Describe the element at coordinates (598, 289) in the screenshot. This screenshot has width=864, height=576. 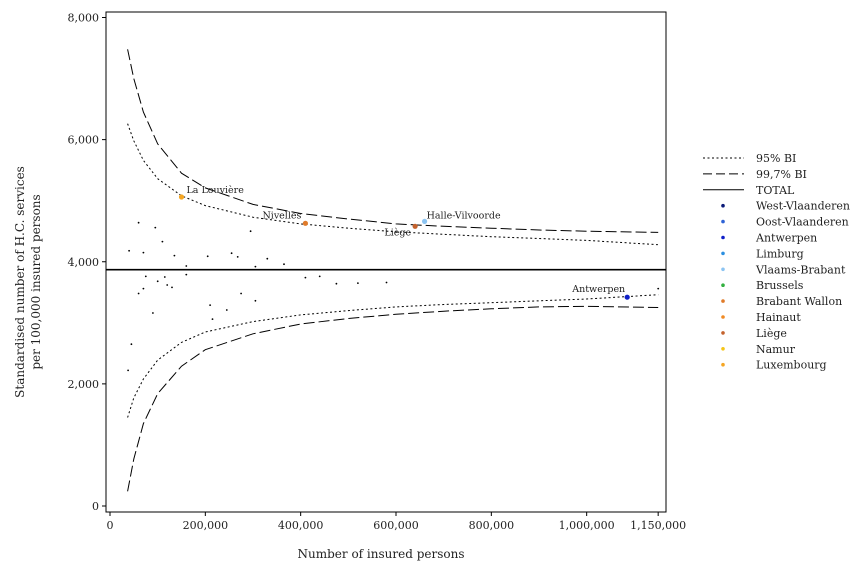
I see `point-label: Antwerpen` at that location.